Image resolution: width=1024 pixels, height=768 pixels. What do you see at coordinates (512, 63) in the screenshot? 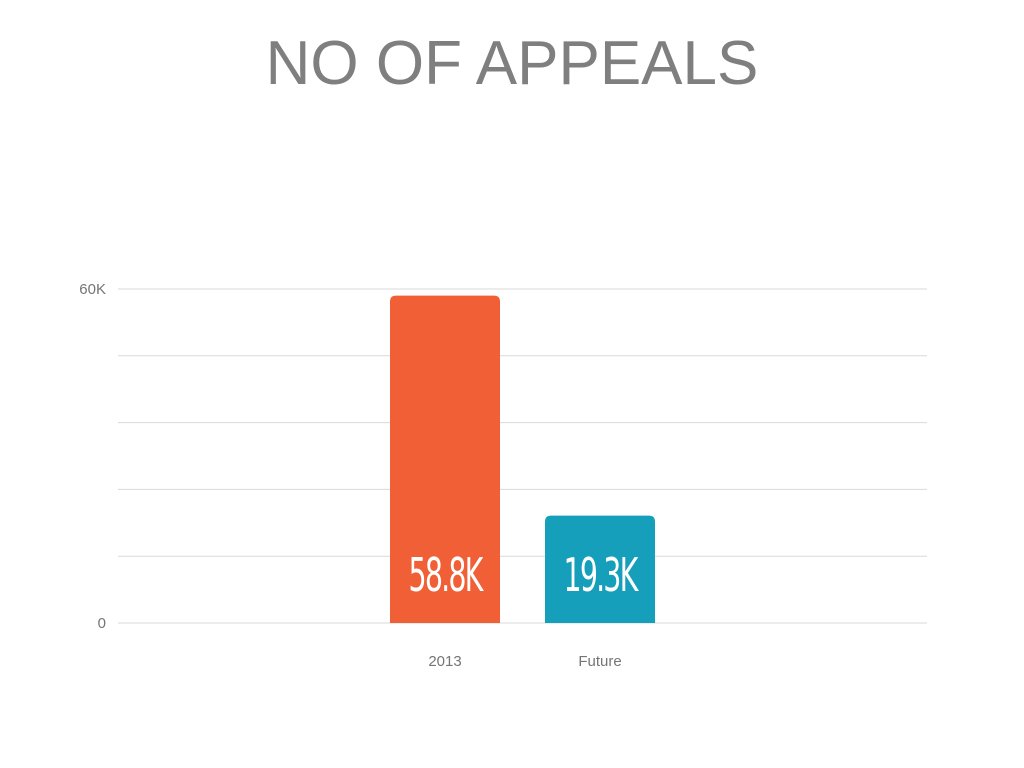
I see `chart-title: NO OF APPEALS` at bounding box center [512, 63].